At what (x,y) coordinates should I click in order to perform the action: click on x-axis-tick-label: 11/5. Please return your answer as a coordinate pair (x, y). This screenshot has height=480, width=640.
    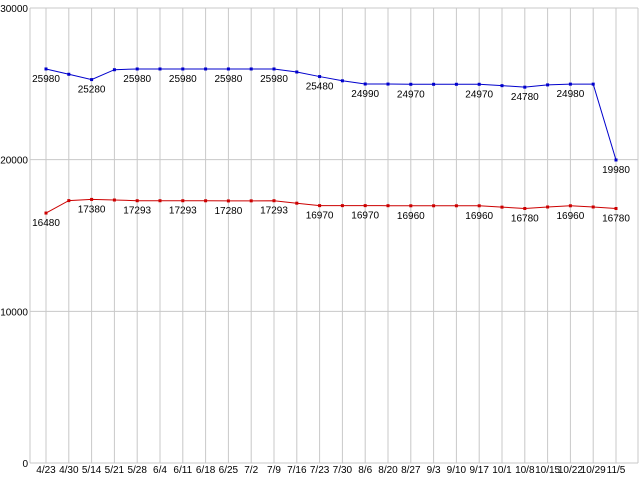
    Looking at the image, I should click on (616, 470).